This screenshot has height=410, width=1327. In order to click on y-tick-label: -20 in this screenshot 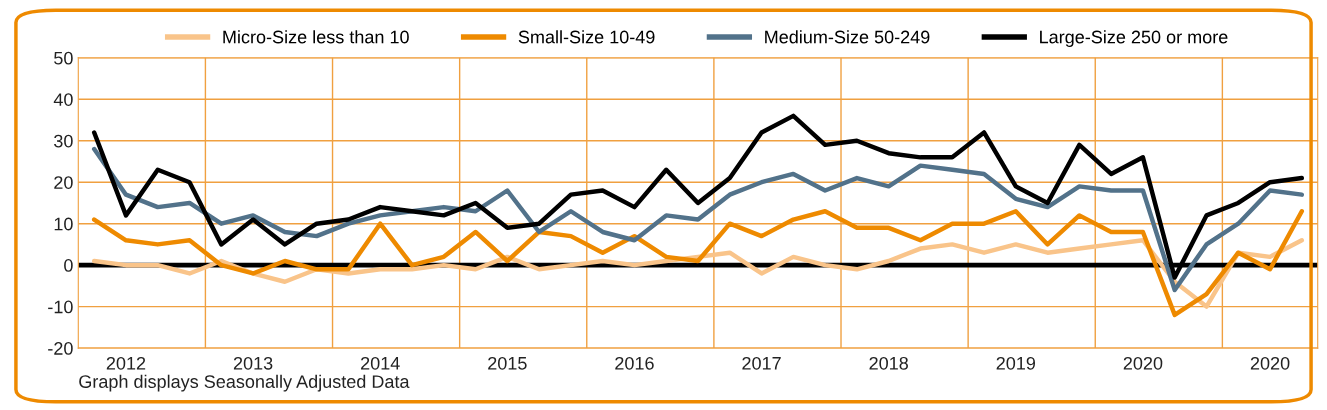, I will do `click(60, 348)`.